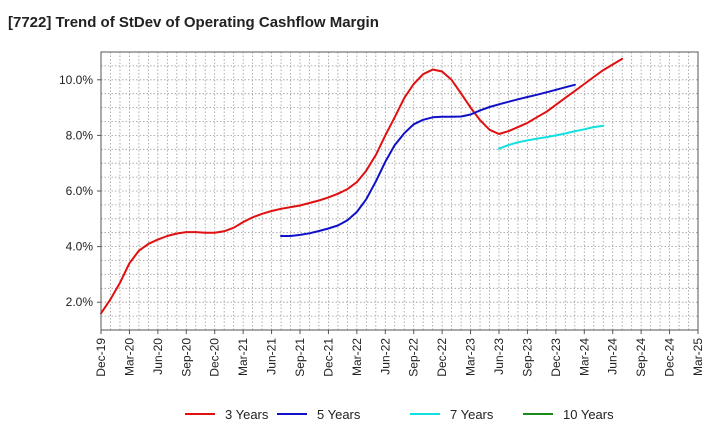 This screenshot has height=440, width=720. I want to click on x-tick-label: Dec-19, so click(101, 357).